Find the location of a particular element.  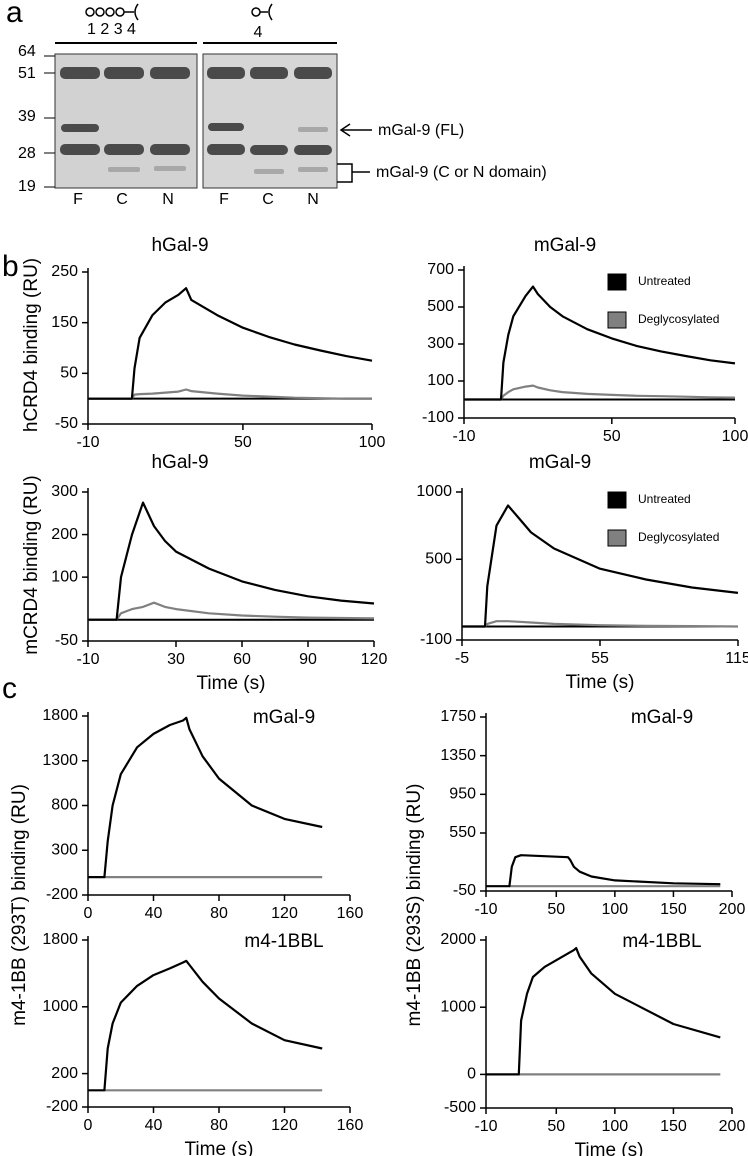

y-axis-label: mCRD4 binding (RU) is located at coordinates (31, 565).